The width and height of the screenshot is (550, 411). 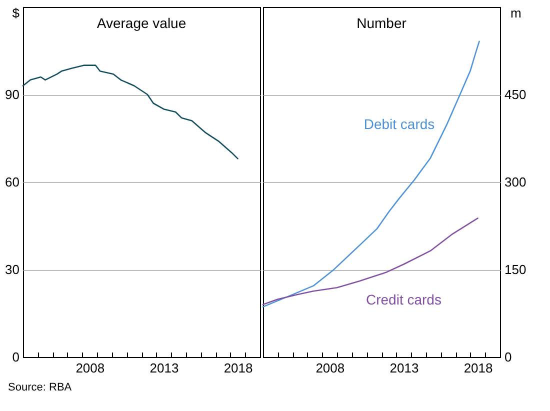 What do you see at coordinates (404, 299) in the screenshot?
I see `series-label: Credit cards` at bounding box center [404, 299].